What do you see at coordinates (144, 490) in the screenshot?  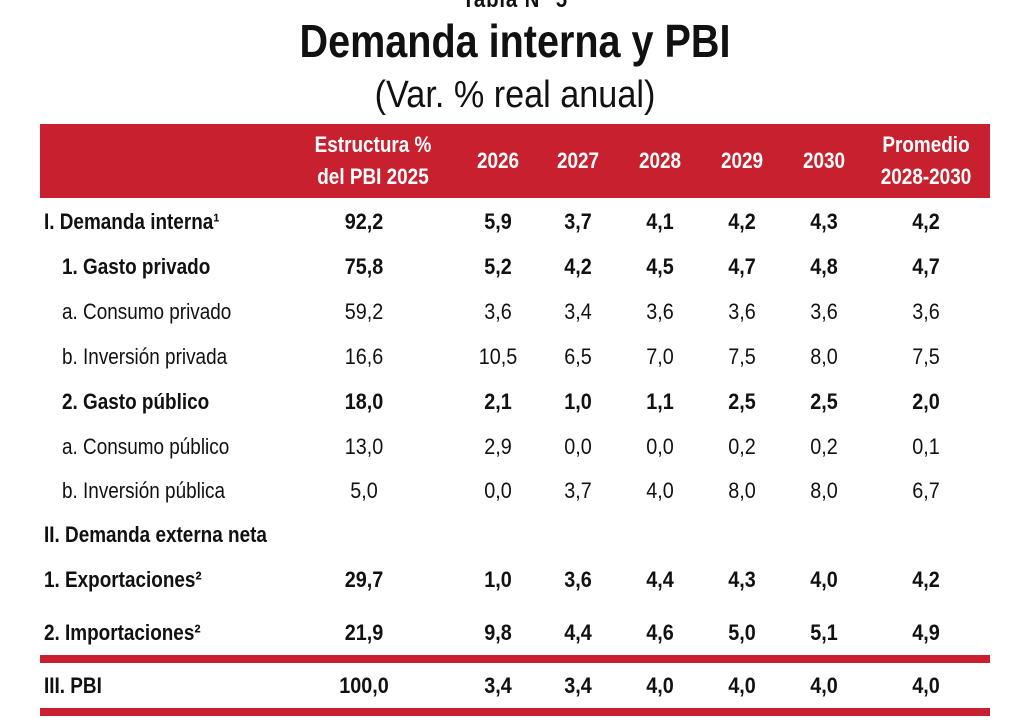 I see `row-label: b. Inversión pública` at bounding box center [144, 490].